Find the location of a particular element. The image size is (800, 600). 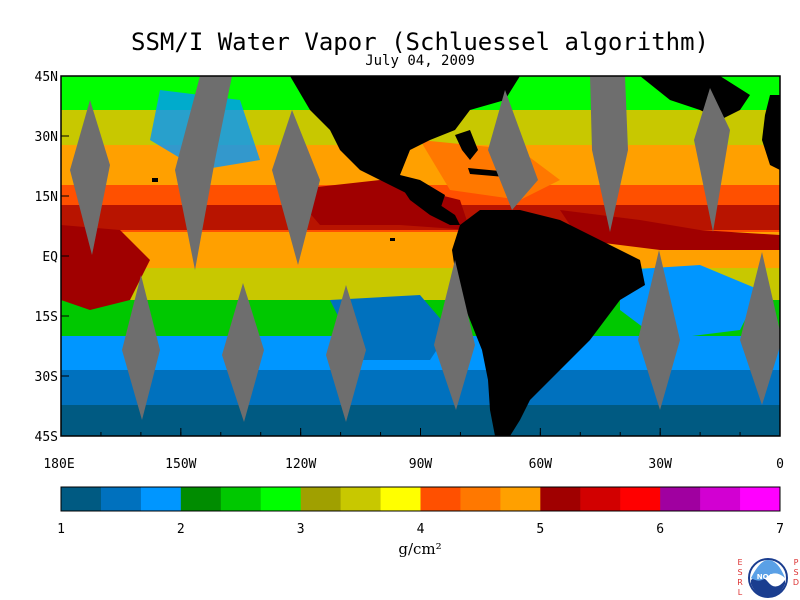

colorbar-label: 4 is located at coordinates (421, 529).